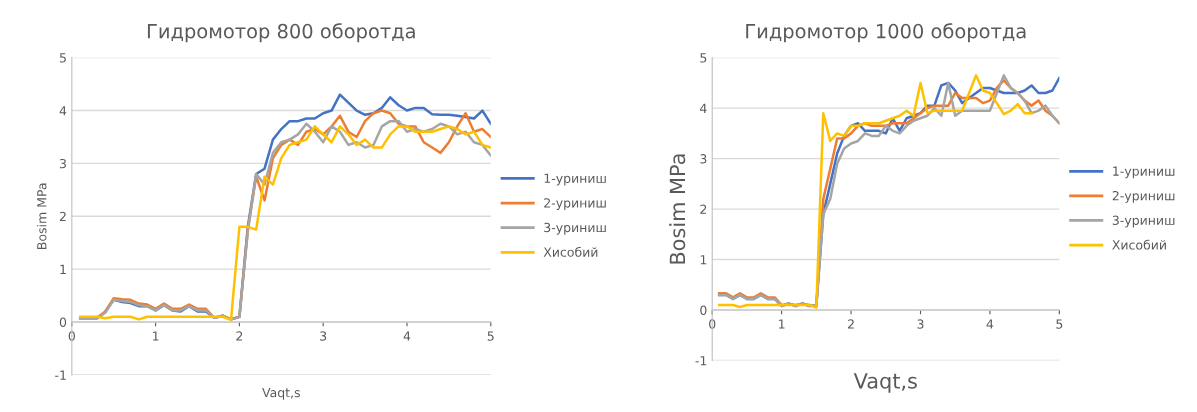 The height and width of the screenshot is (412, 1197). What do you see at coordinates (703, 310) in the screenshot?
I see `y-tick-label: 0` at bounding box center [703, 310].